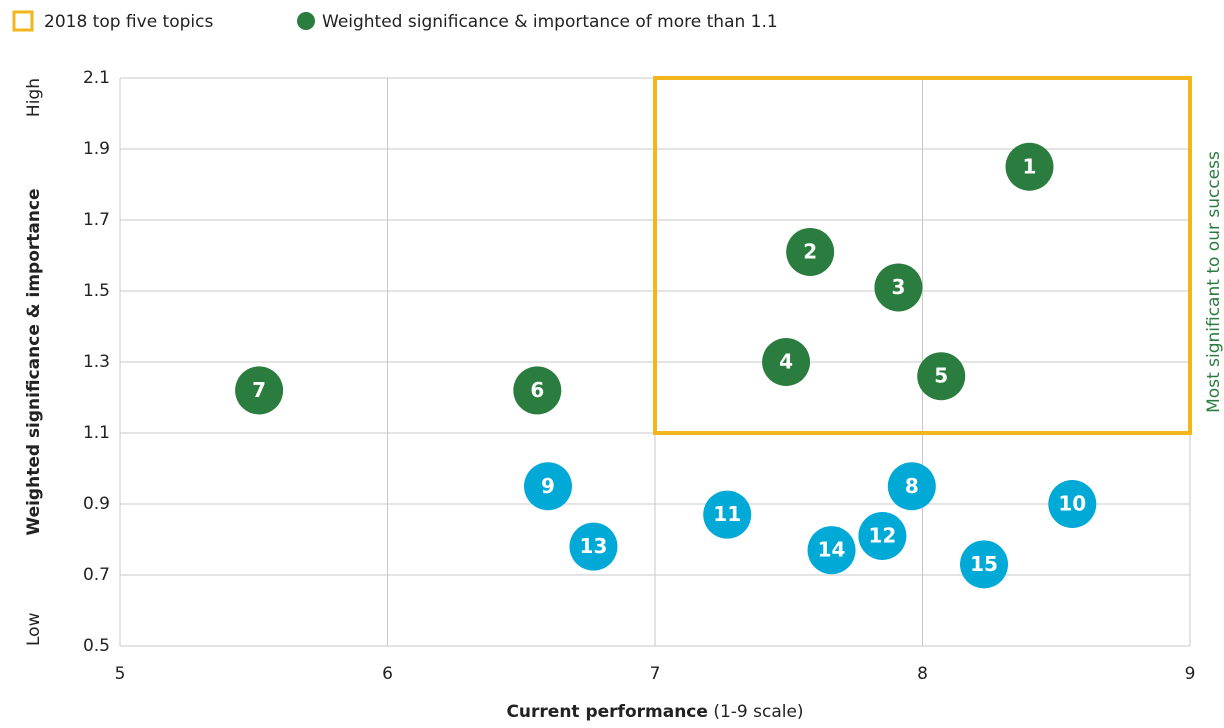  Describe the element at coordinates (96, 149) in the screenshot. I see `y-tick-label: 1.9` at that location.